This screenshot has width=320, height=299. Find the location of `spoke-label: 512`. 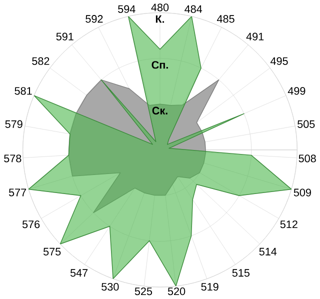

spoke-label: 512 is located at coordinates (289, 224).